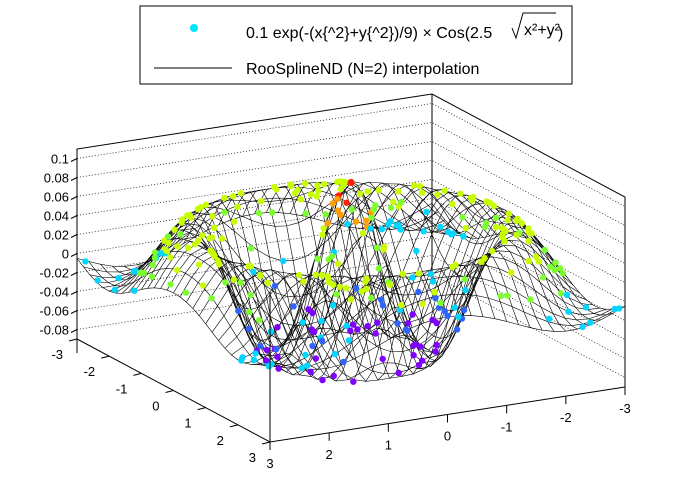 The width and height of the screenshot is (696, 477). I want to click on legend-radical-sign, so click(533, 26).